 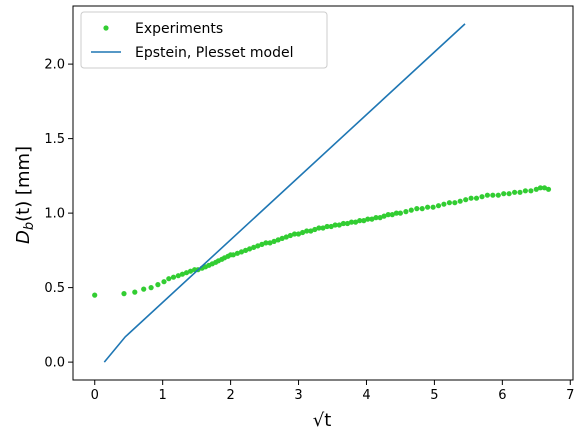 I want to click on y-axis-label: Db(t) [mm], so click(x=25, y=195).